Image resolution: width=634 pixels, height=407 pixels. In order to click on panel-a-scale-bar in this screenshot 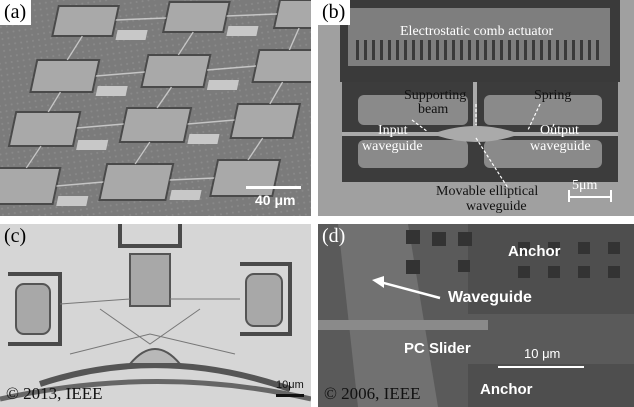, I will do `click(273, 187)`.